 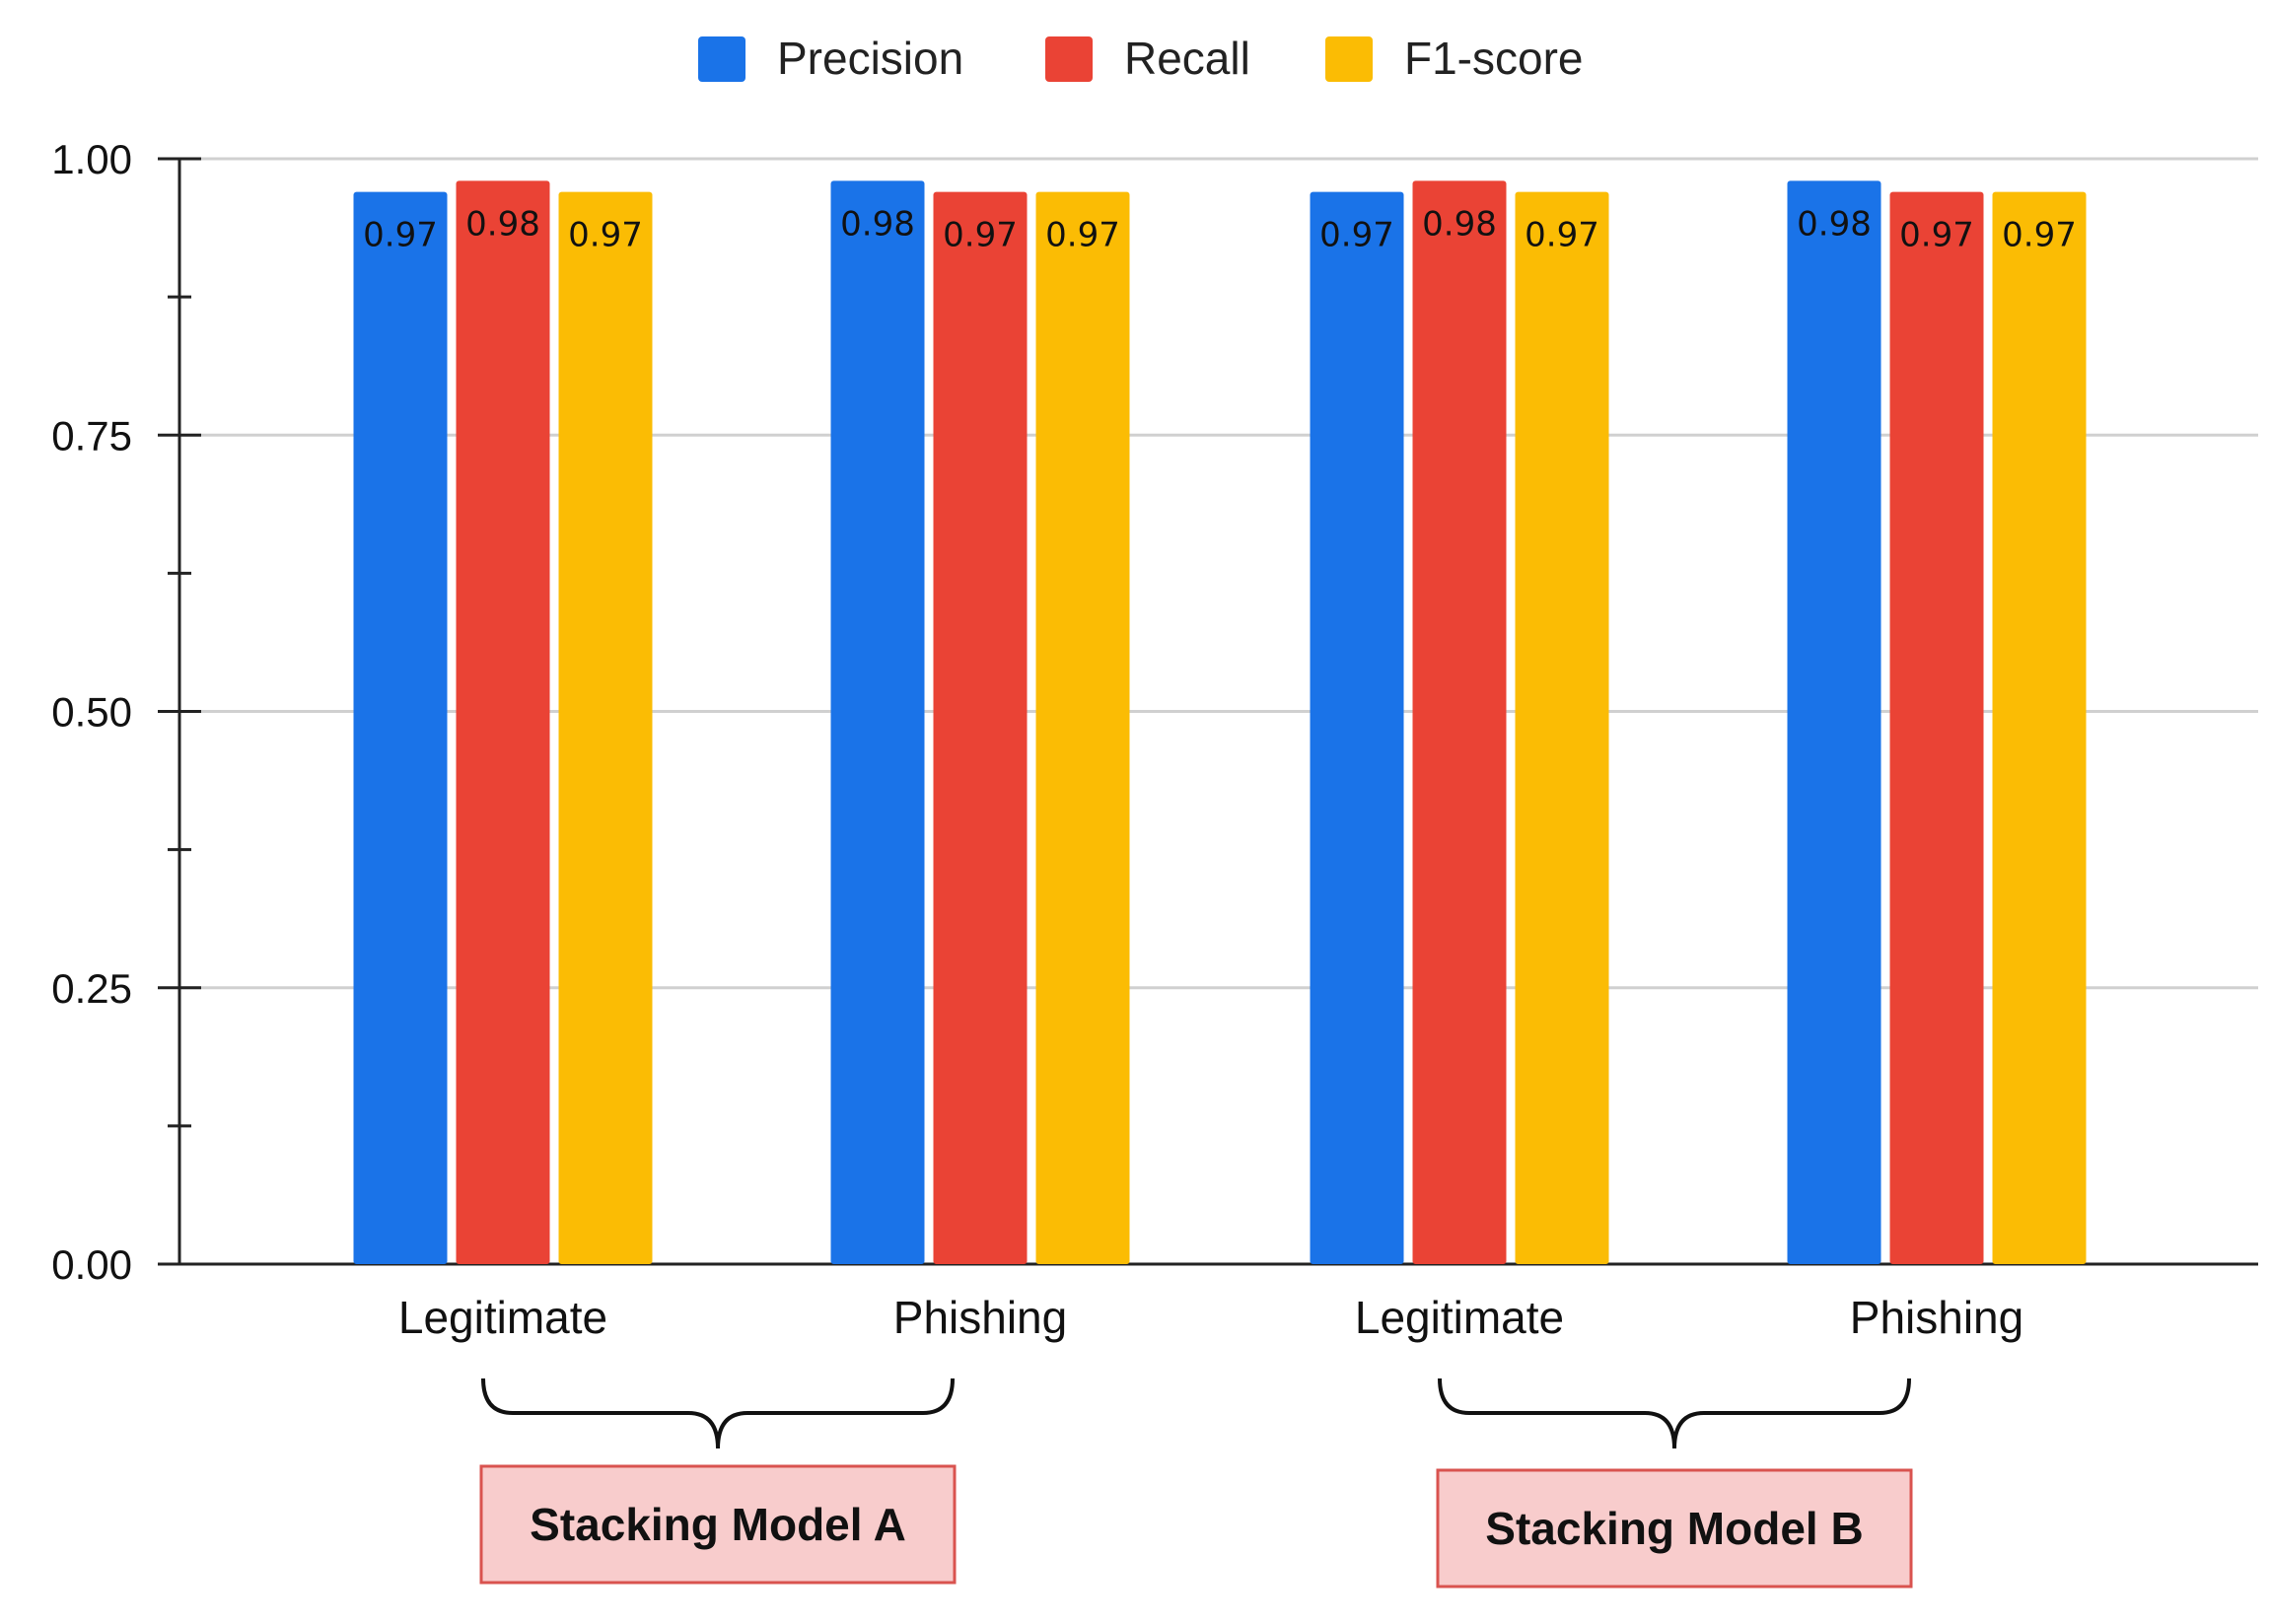 I want to click on legend-label: Recall, so click(x=1187, y=58).